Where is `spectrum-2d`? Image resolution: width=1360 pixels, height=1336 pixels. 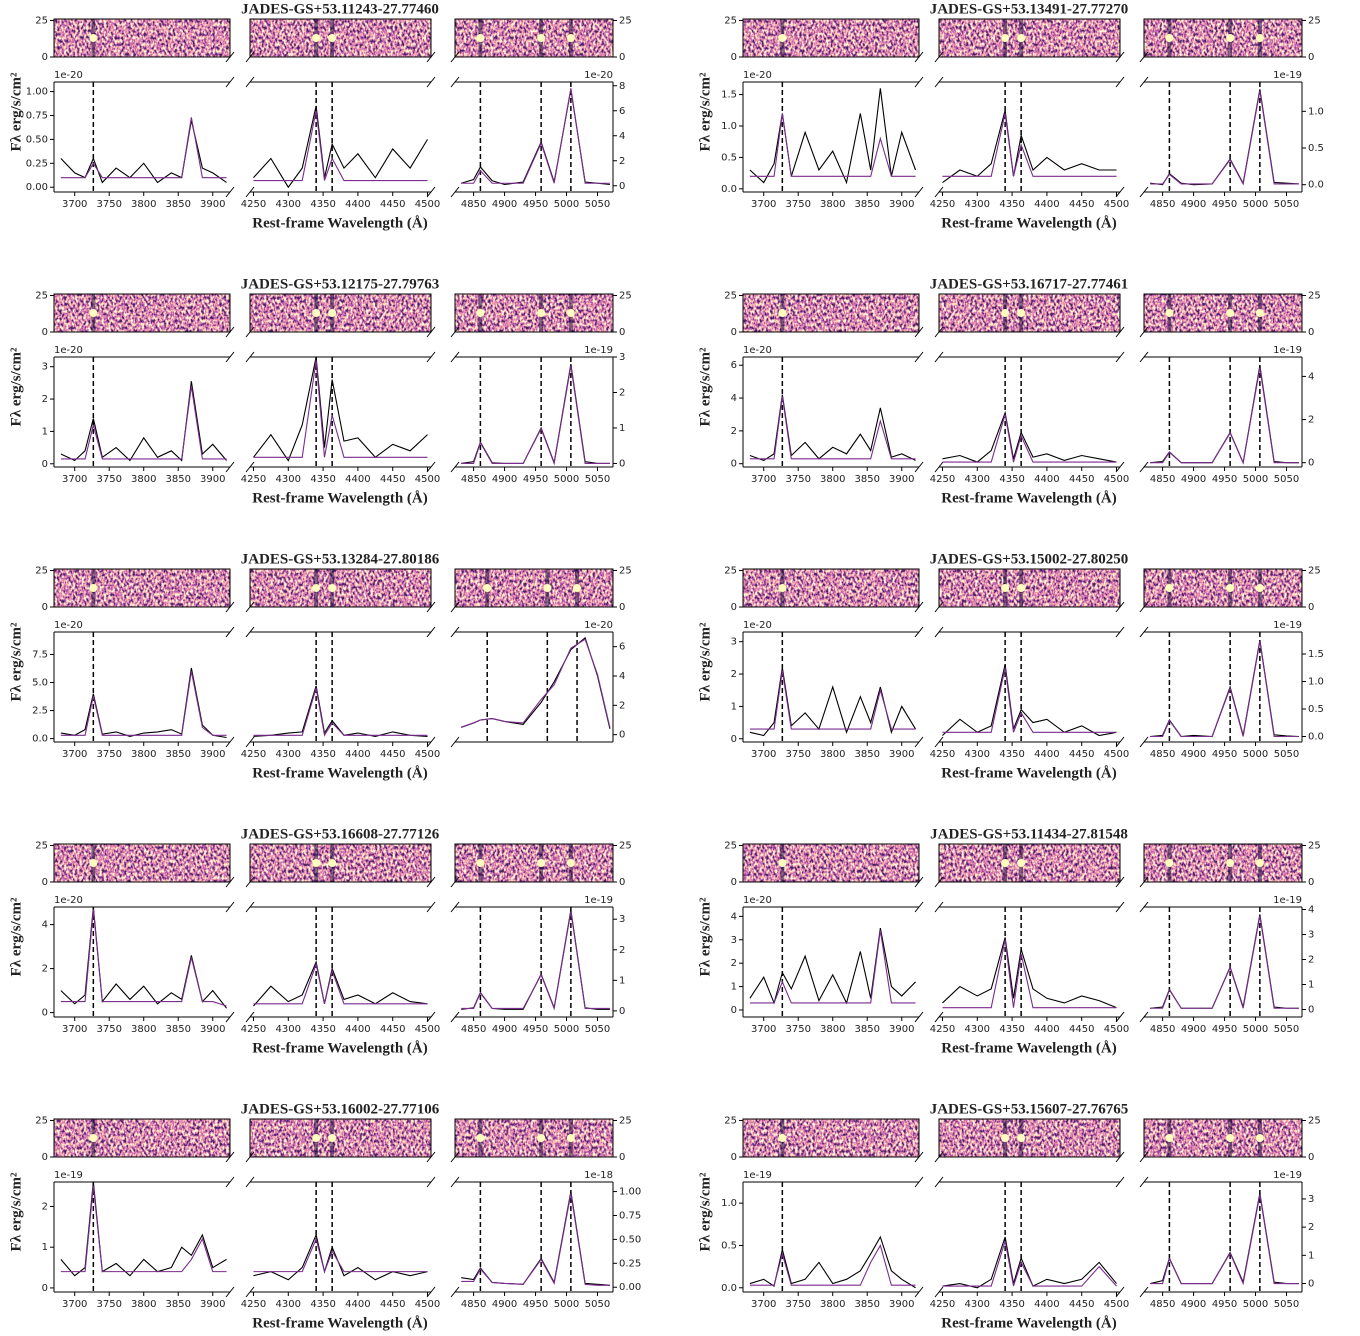
spectrum-2d is located at coordinates (1029, 38).